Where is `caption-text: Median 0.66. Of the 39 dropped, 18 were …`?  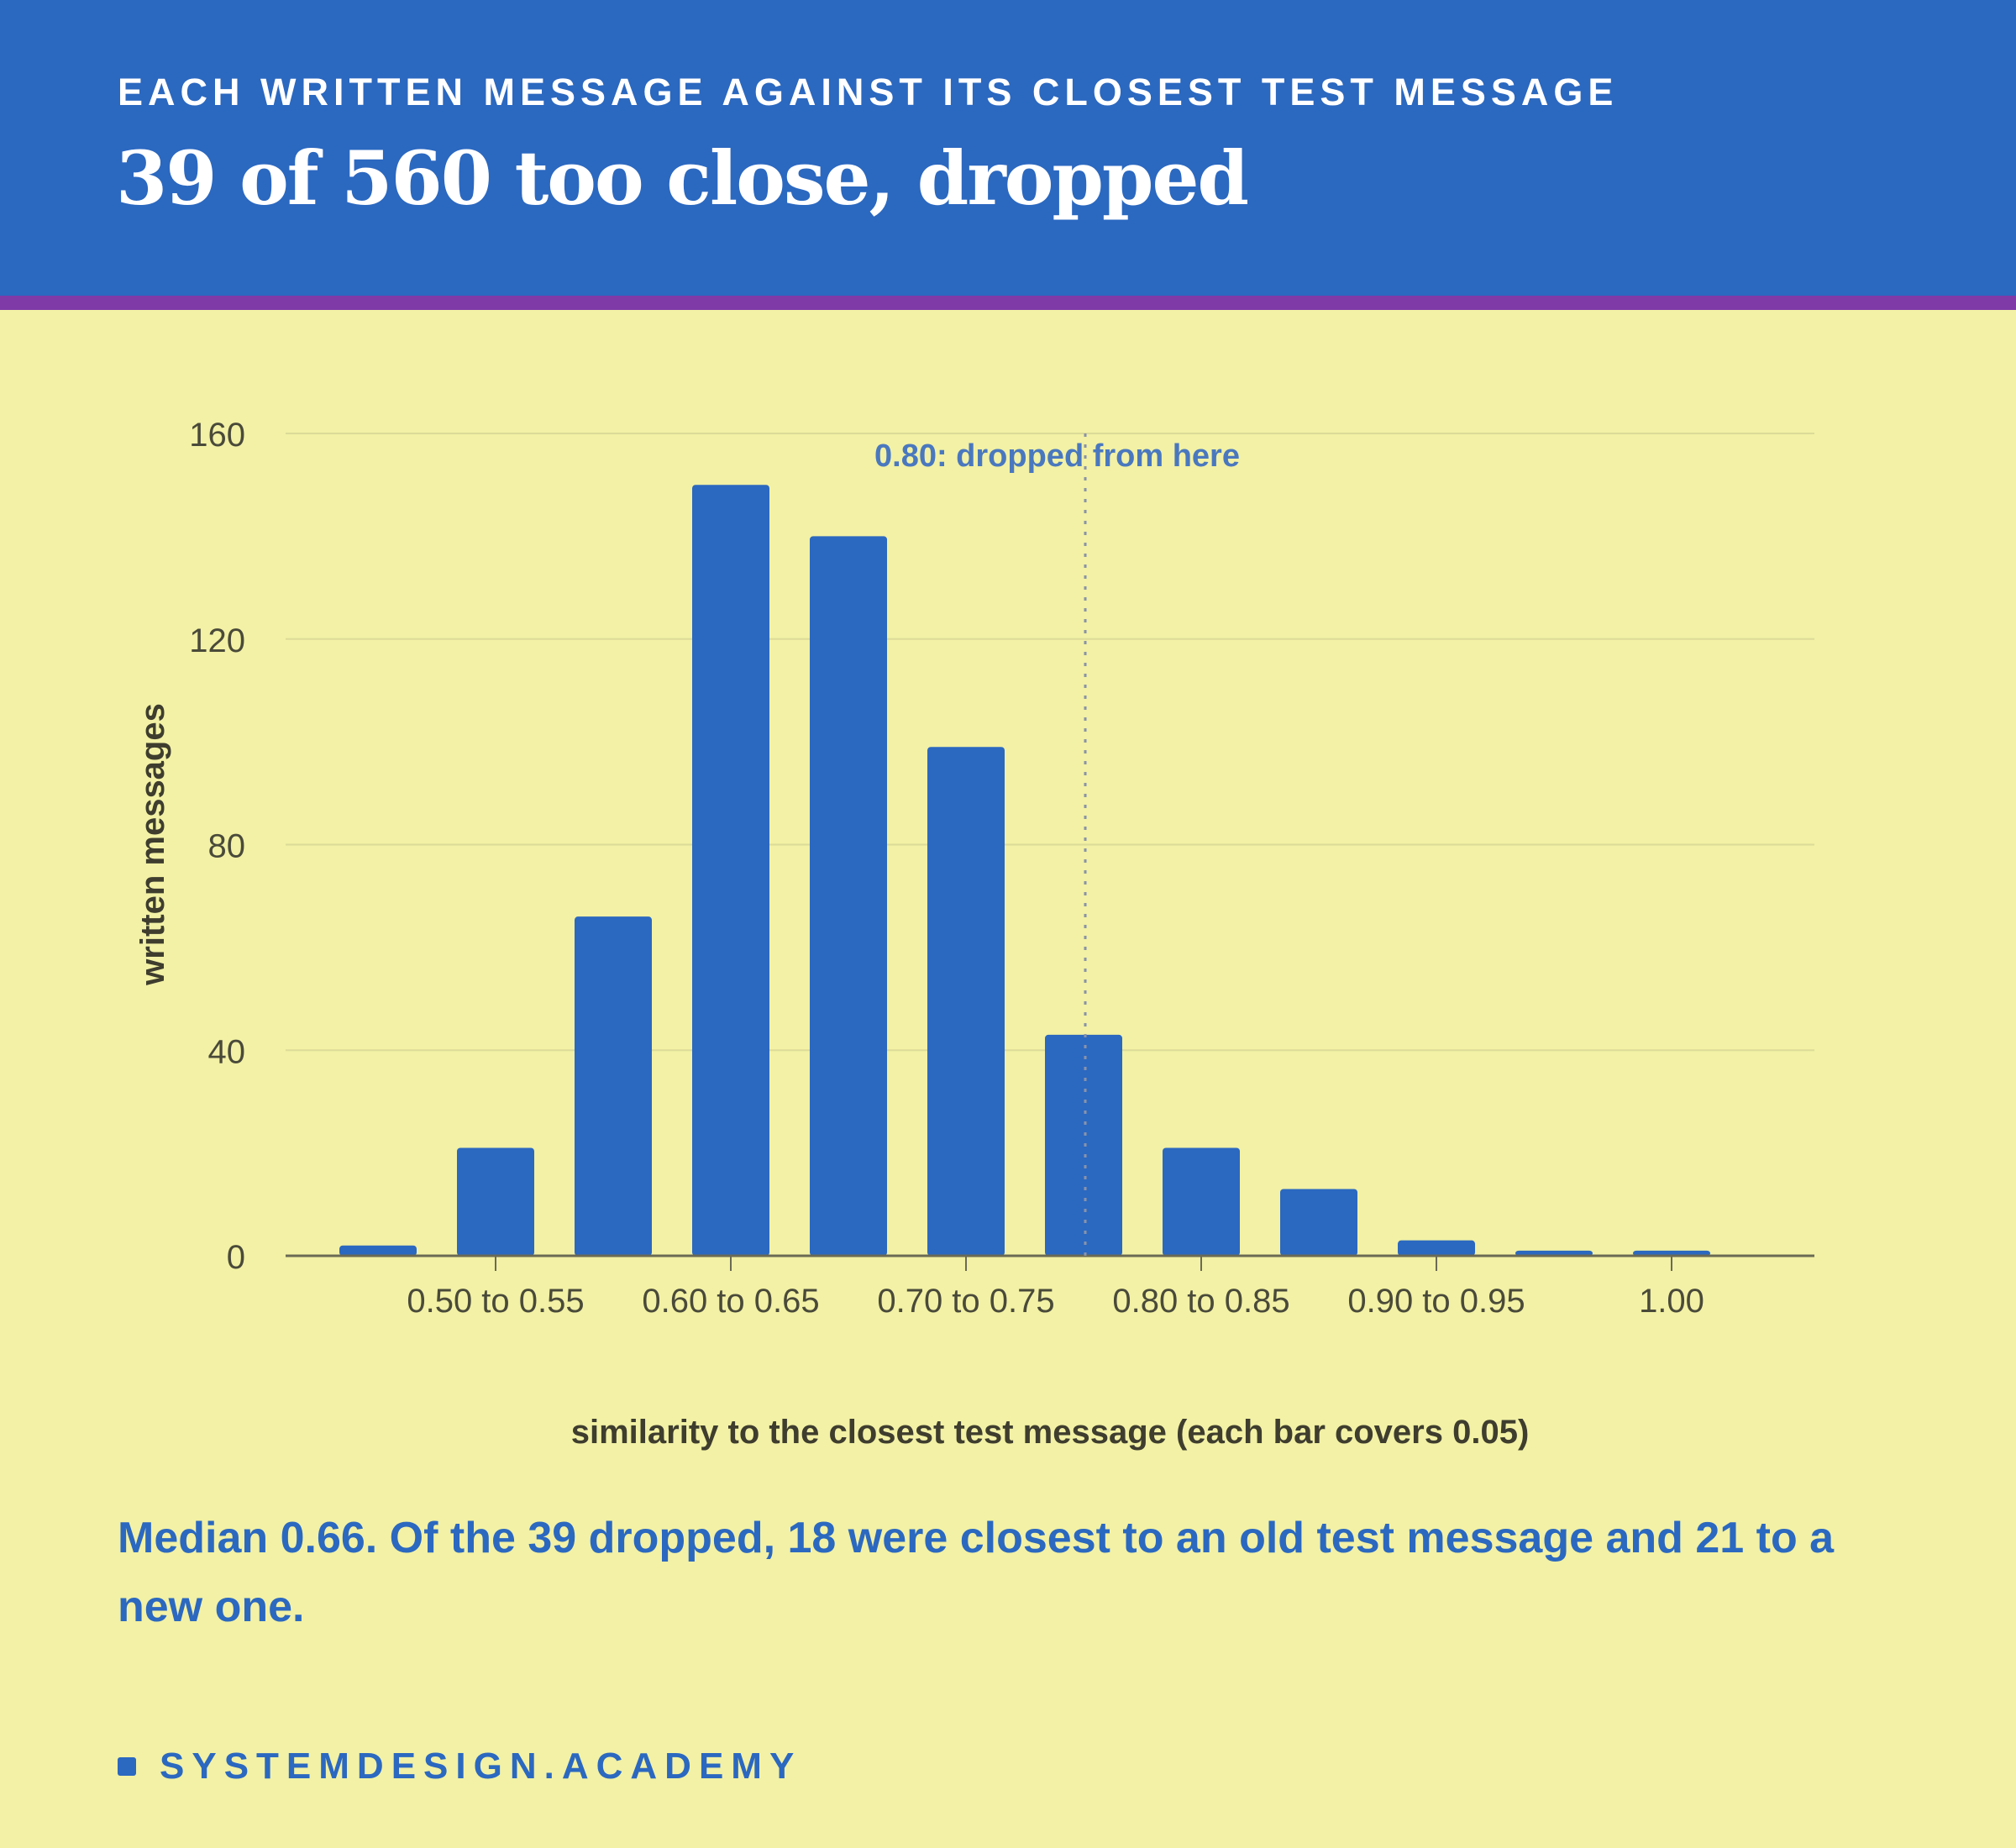 caption-text: Median 0.66. Of the 39 dropped, 18 were … is located at coordinates (976, 1572).